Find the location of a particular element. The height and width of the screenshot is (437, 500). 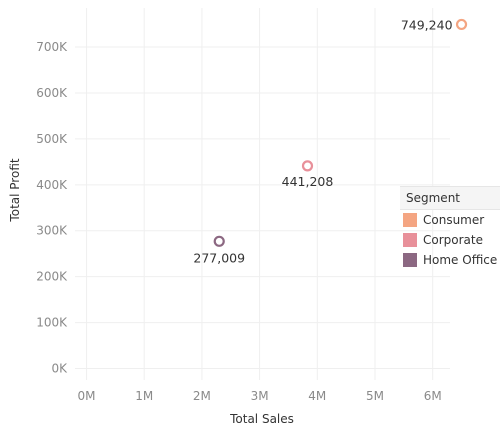

x-axis-title: Total Sales is located at coordinates (261, 419).